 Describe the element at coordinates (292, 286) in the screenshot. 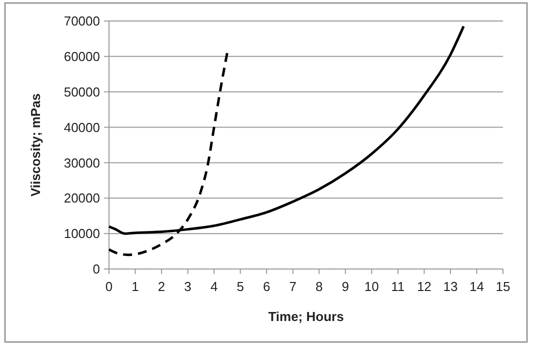

I see `x-tick-label: 7` at that location.